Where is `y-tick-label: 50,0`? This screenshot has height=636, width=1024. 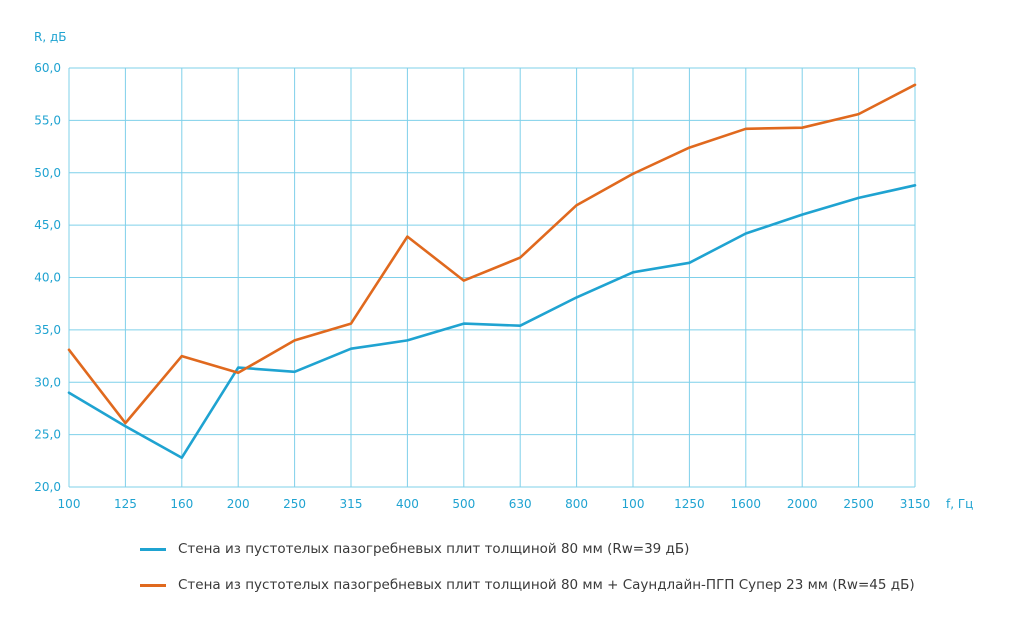
y-tick-label: 50,0 is located at coordinates (47, 173).